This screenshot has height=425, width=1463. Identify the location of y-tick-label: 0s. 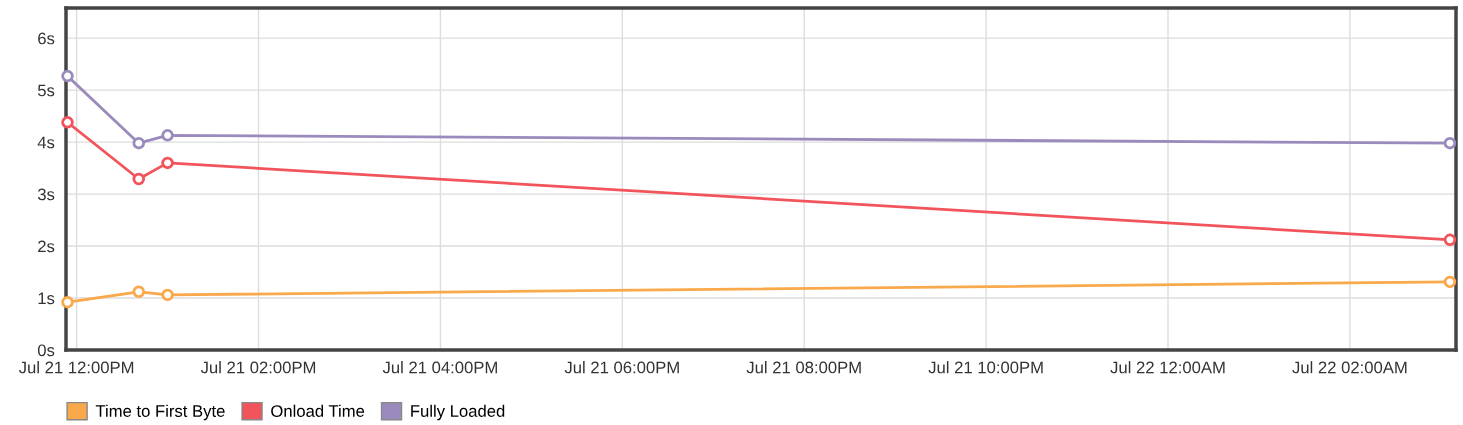
(46, 350).